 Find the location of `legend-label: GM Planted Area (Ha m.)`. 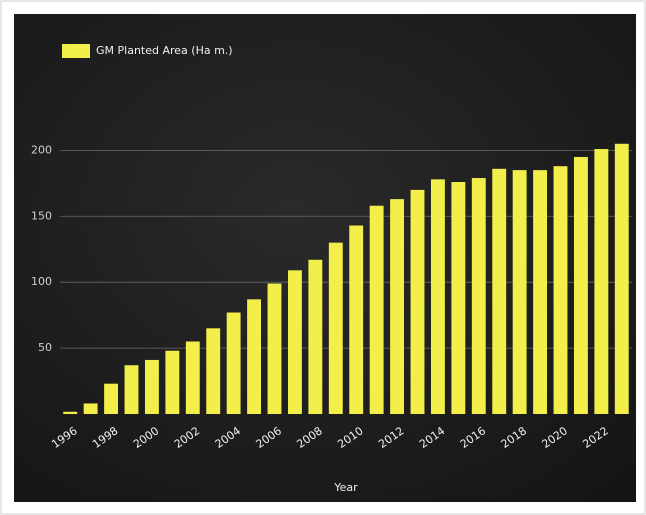

legend-label: GM Planted Area (Ha m.) is located at coordinates (164, 50).